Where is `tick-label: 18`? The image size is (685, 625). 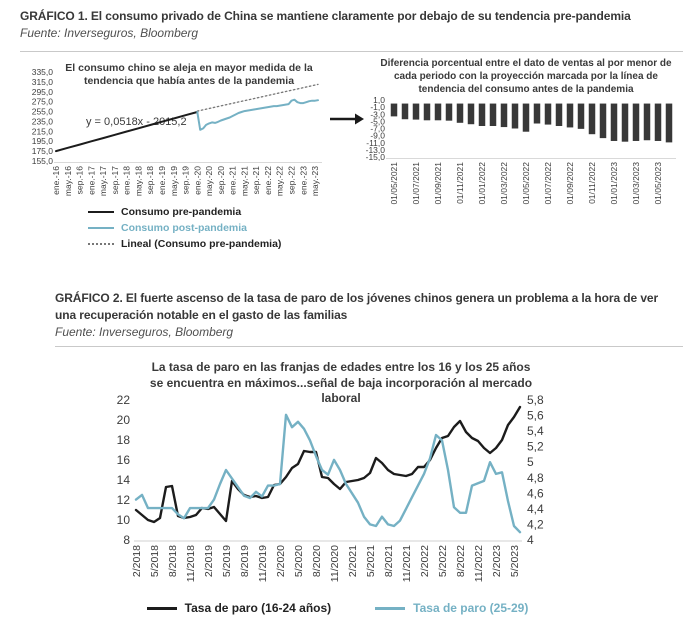 tick-label: 18 is located at coordinates (124, 440).